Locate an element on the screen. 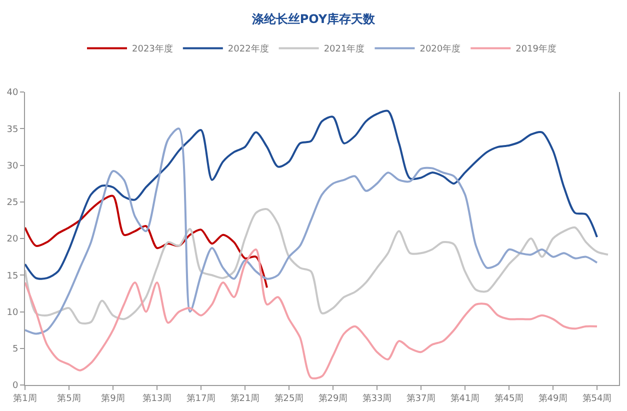 The height and width of the screenshot is (411, 627). legend-label: 2021年度 is located at coordinates (344, 49).